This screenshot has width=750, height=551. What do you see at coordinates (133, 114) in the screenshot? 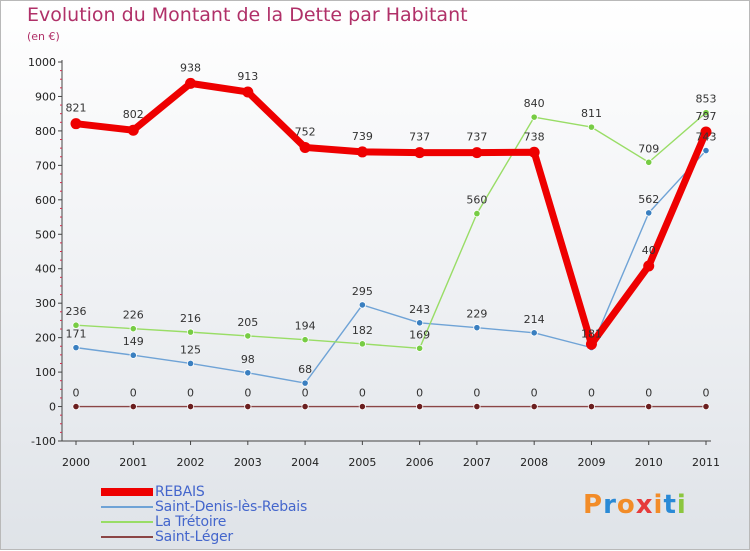
I see `data-label: 802` at bounding box center [133, 114].